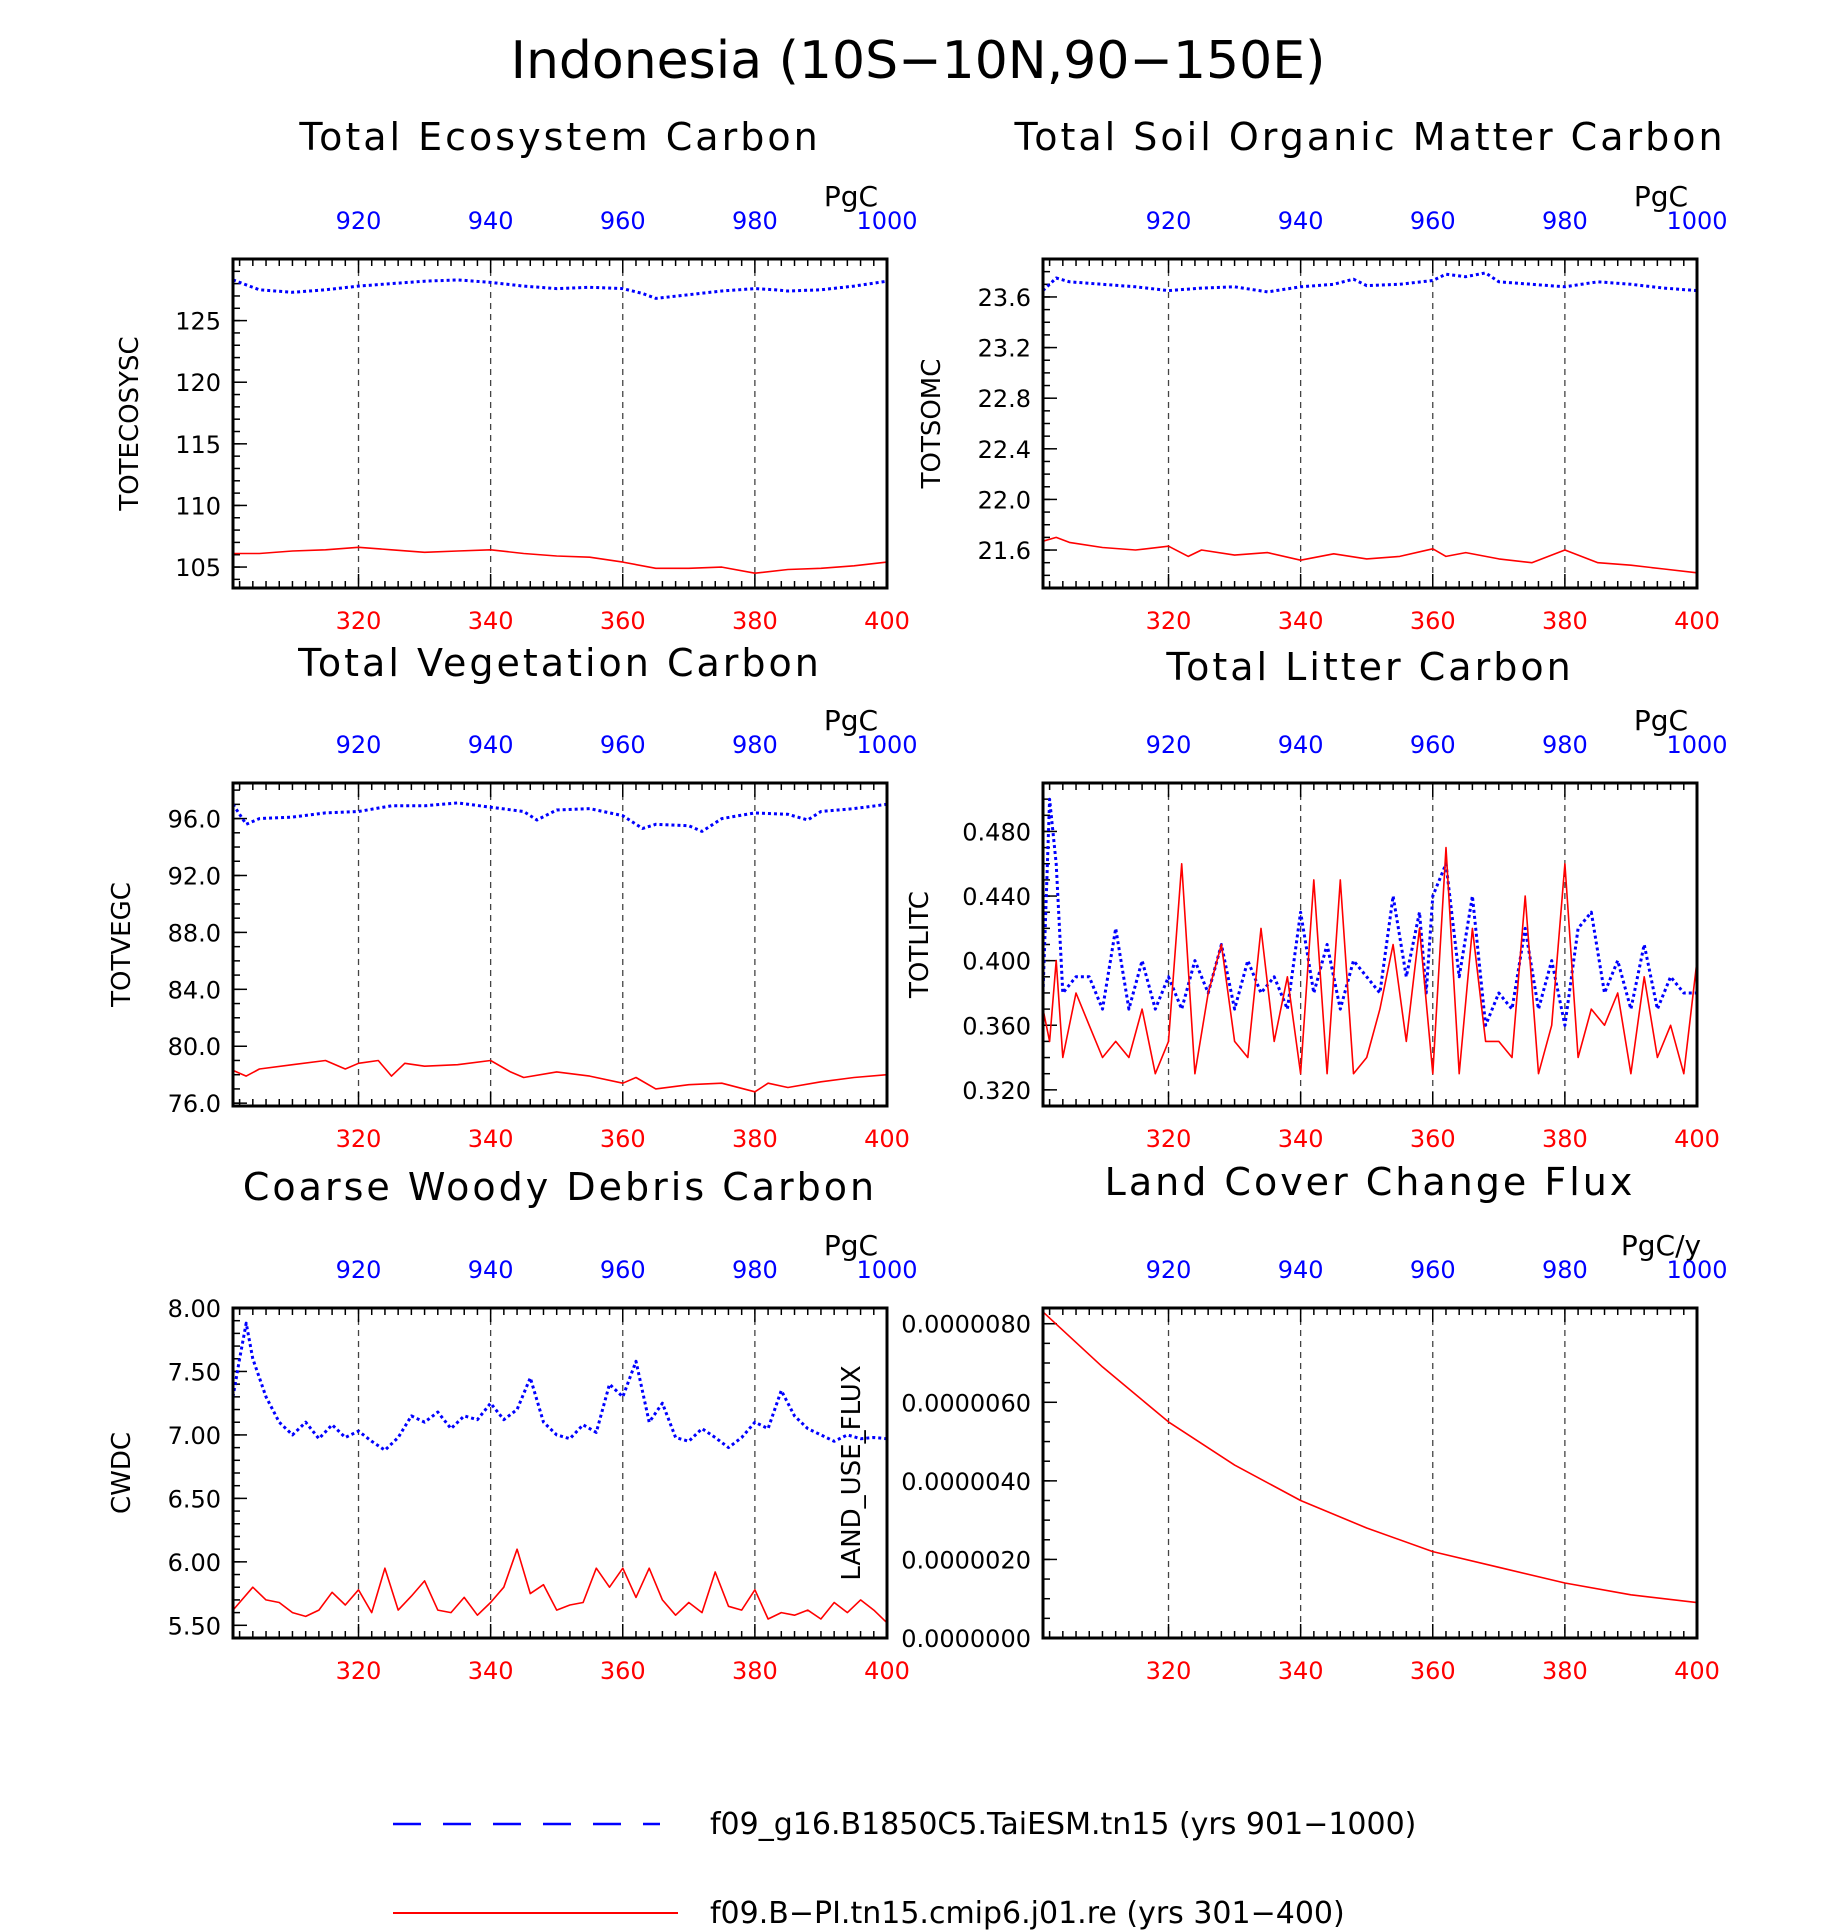 Image resolution: width=1836 pixels, height=1931 pixels. I want to click on y-tick-label: 7.50, so click(194, 1372).